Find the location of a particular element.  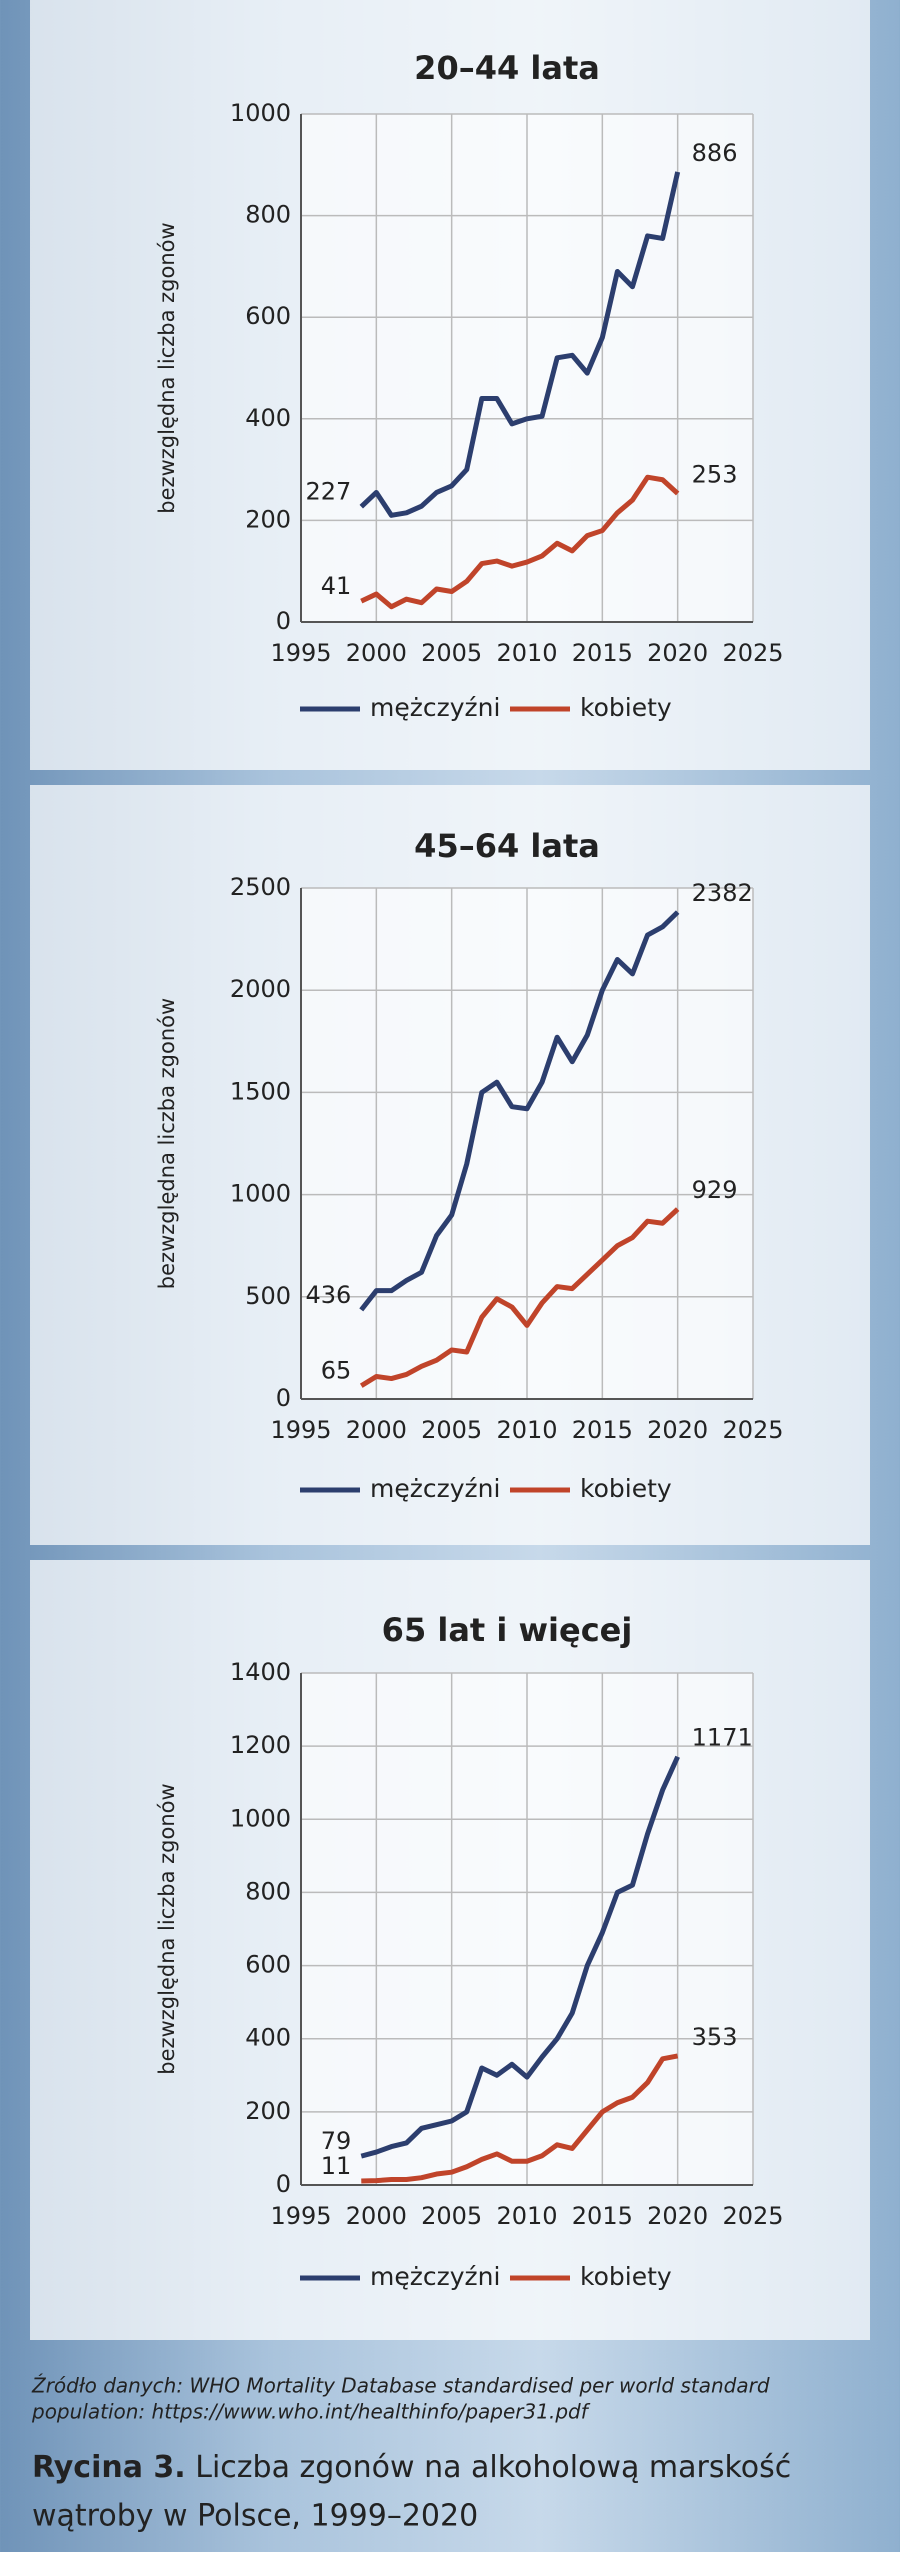

data-label: 436 is located at coordinates (328, 1295).